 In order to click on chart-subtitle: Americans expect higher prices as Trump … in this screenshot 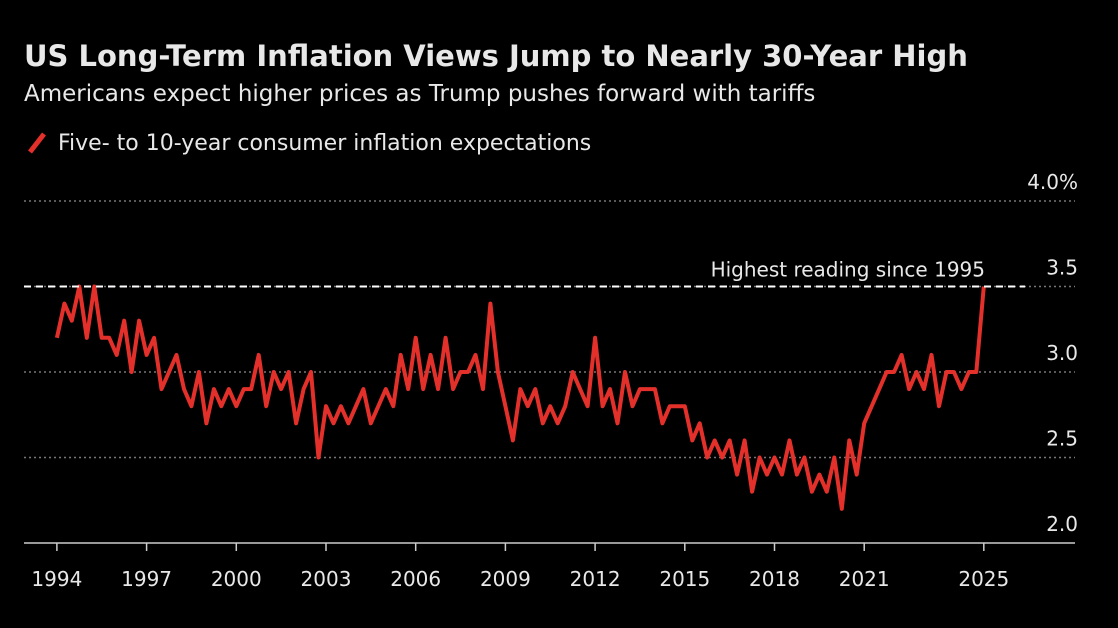, I will do `click(419, 94)`.